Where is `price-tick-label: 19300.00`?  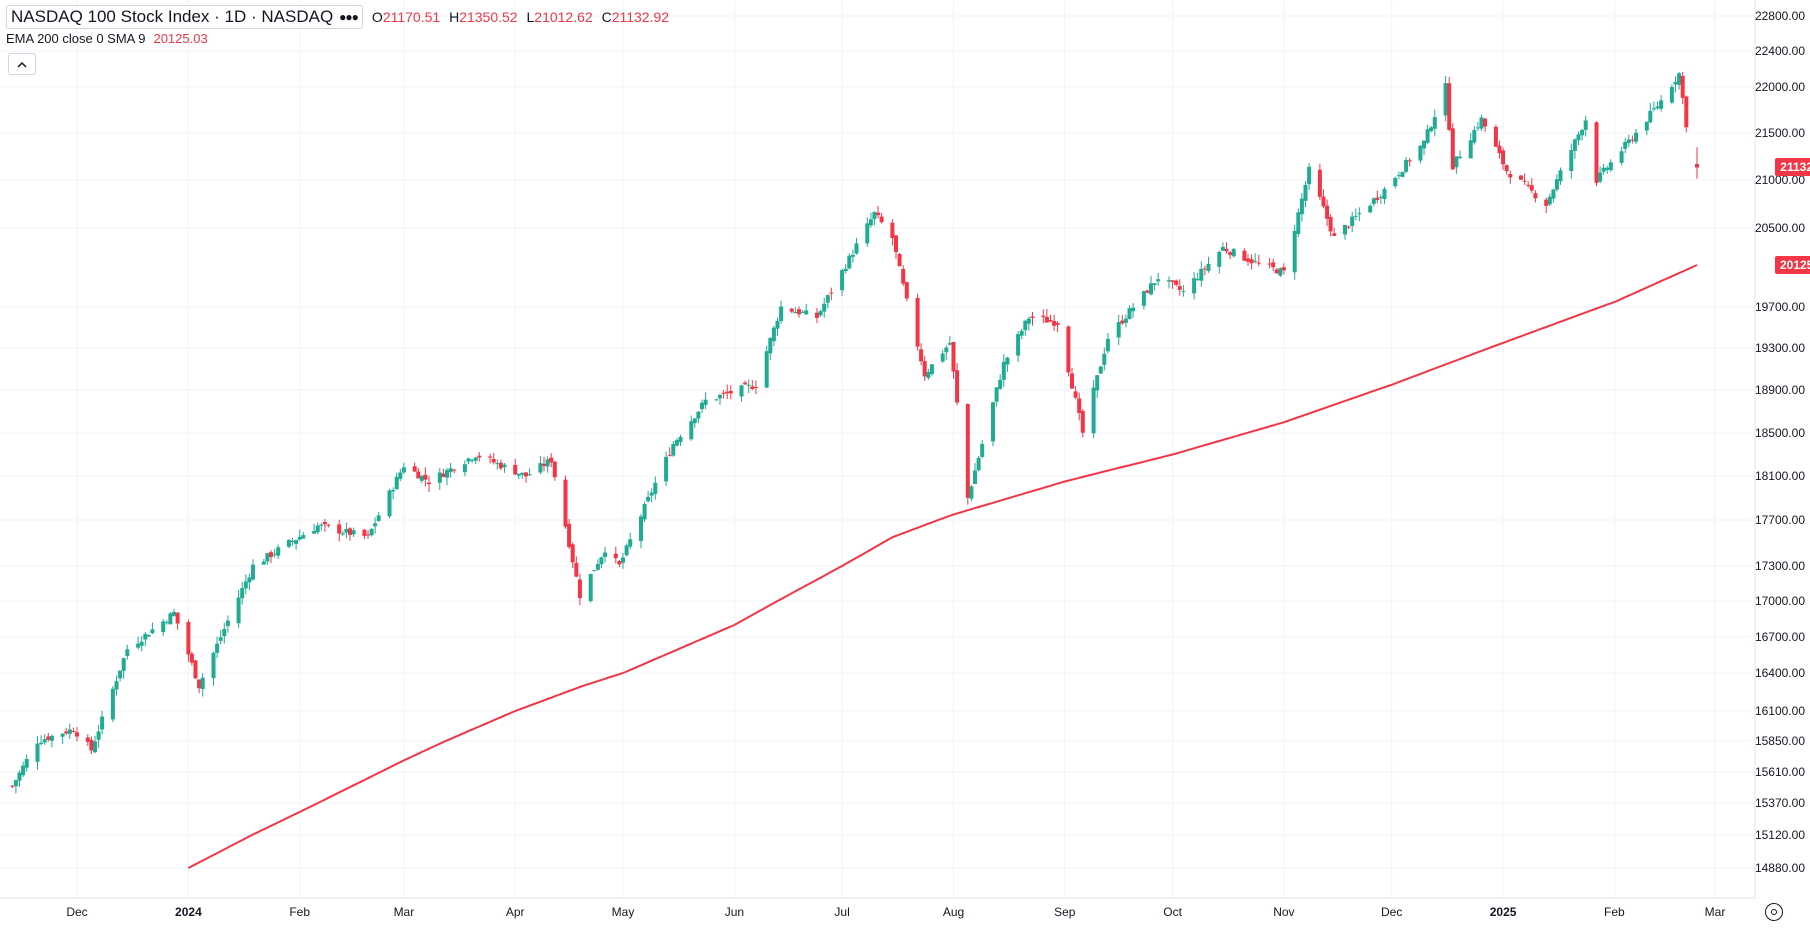
price-tick-label: 19300.00 is located at coordinates (1780, 348).